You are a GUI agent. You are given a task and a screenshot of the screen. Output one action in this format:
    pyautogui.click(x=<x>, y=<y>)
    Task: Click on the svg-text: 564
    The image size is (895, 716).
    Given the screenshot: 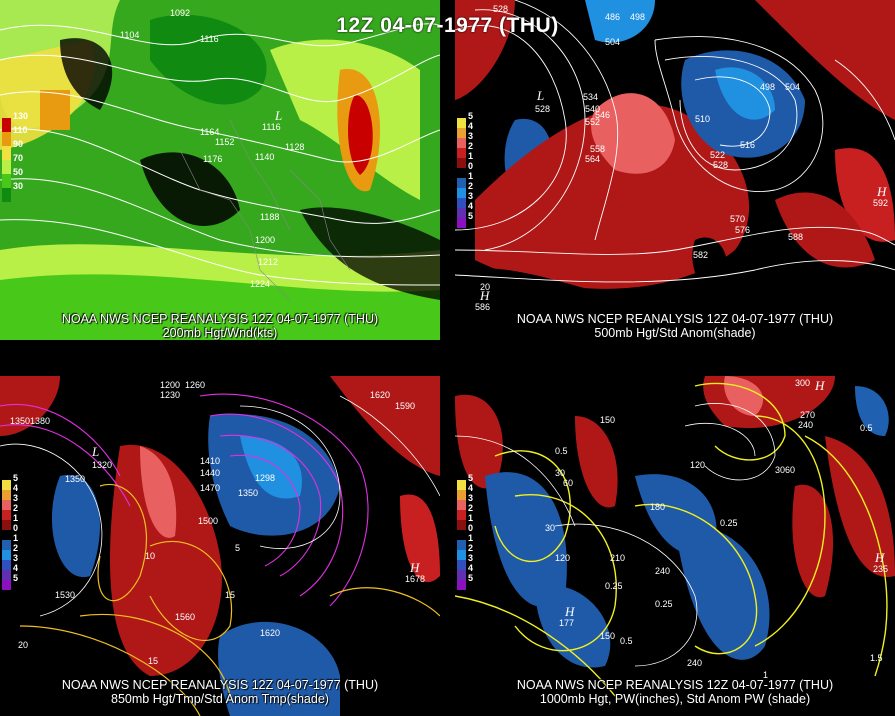 What is the action you would take?
    pyautogui.click(x=592, y=159)
    